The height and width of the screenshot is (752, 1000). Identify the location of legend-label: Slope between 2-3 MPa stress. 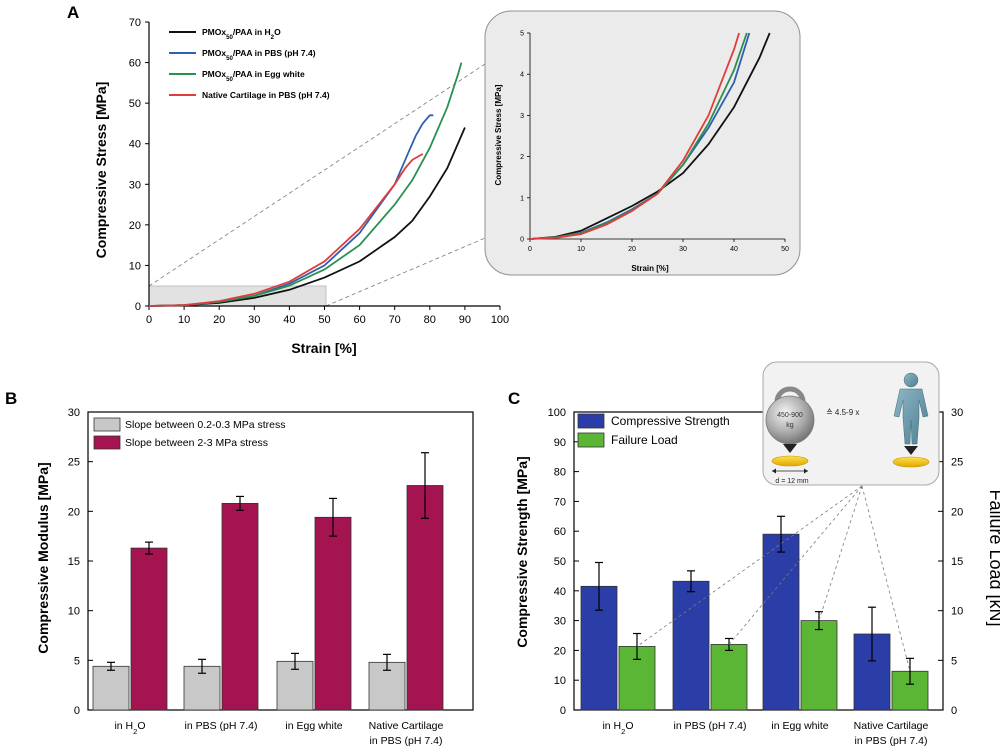
(196, 443).